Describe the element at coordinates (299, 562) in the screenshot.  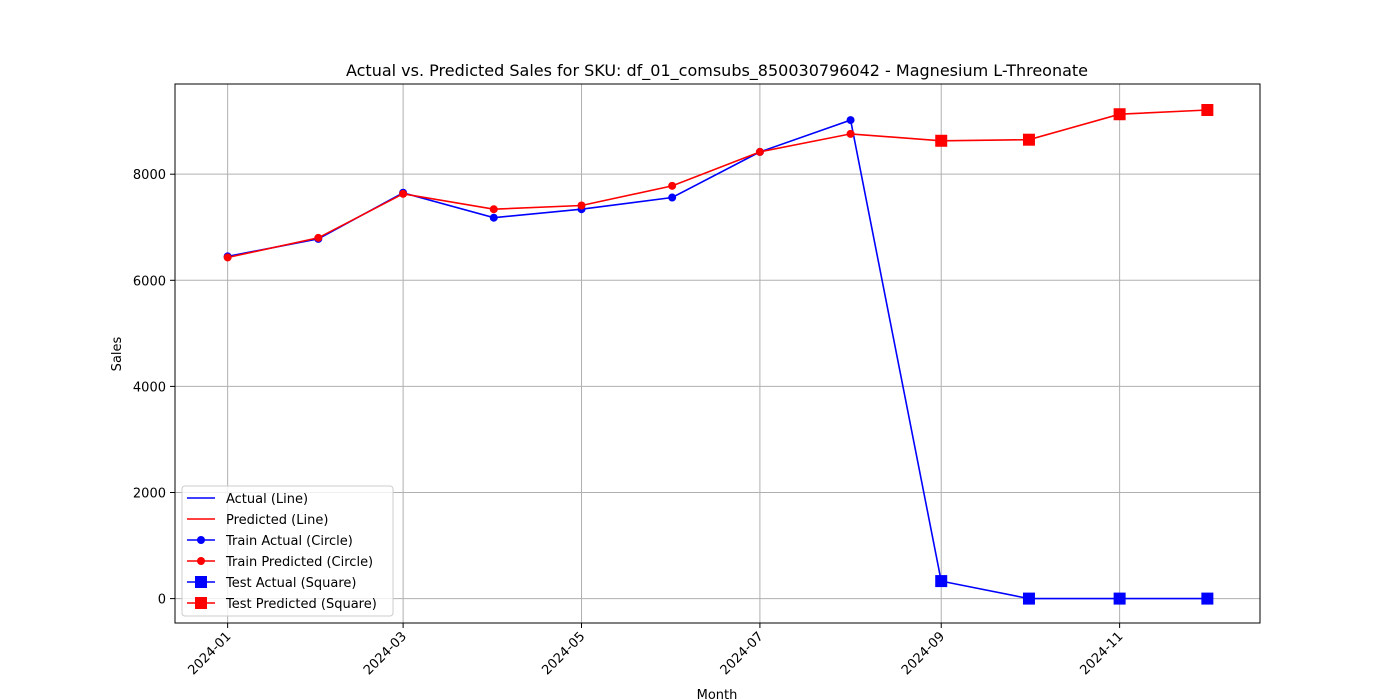
I see `legend-label: Train Predicted (Circle)` at that location.